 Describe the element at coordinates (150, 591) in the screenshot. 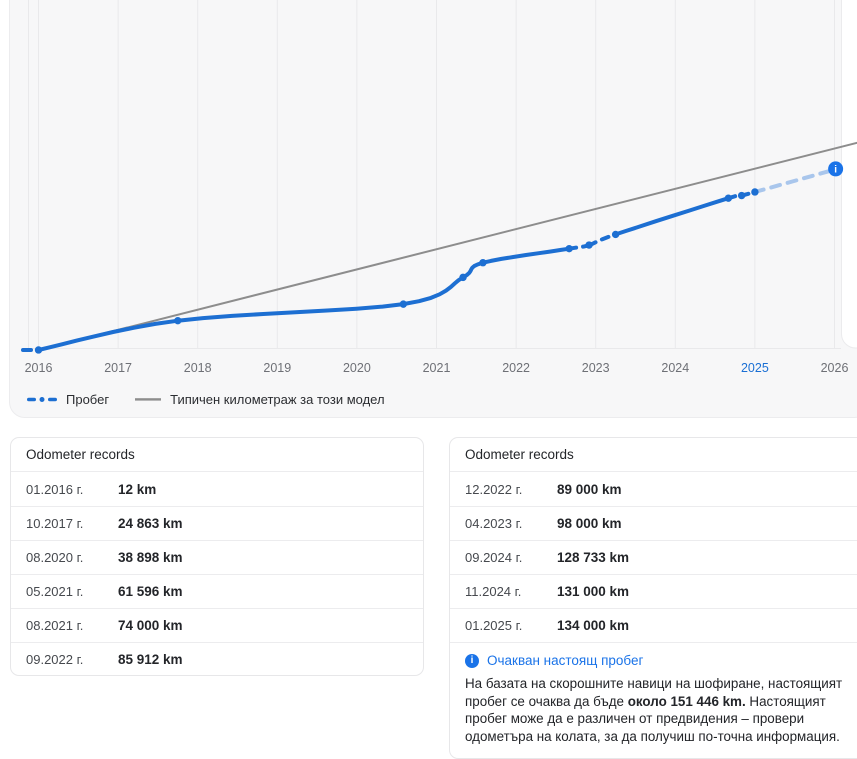

I see `record-value: 61 596 km` at that location.